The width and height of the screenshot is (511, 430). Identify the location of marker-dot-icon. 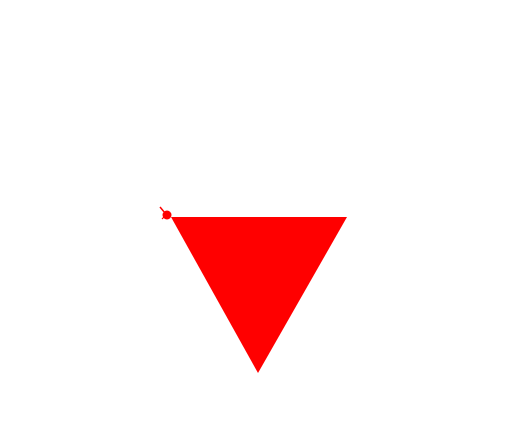
(166, 213).